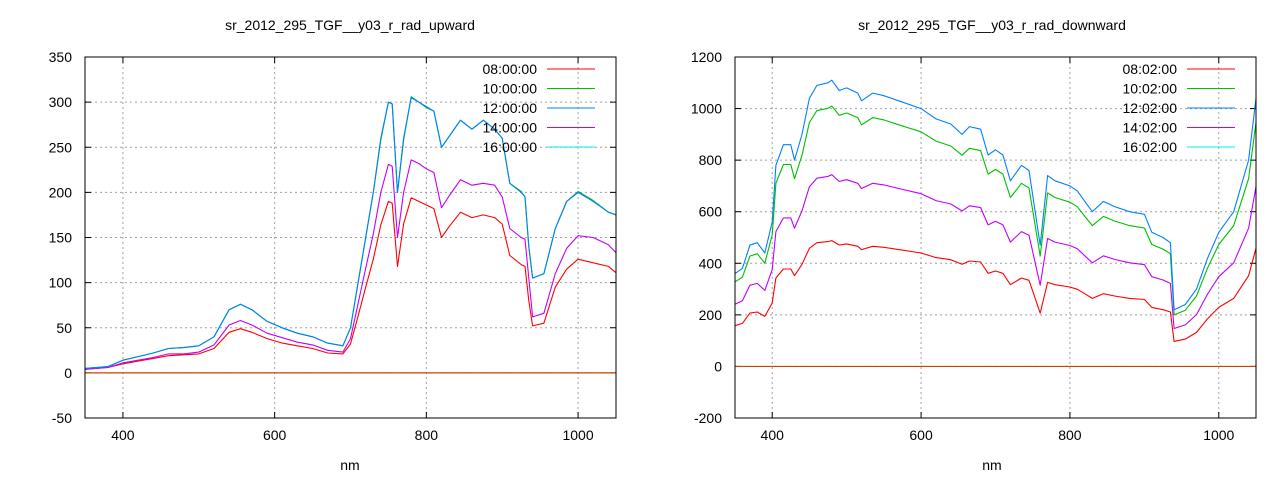  I want to click on legend-label: 08:00:00, so click(510, 69).